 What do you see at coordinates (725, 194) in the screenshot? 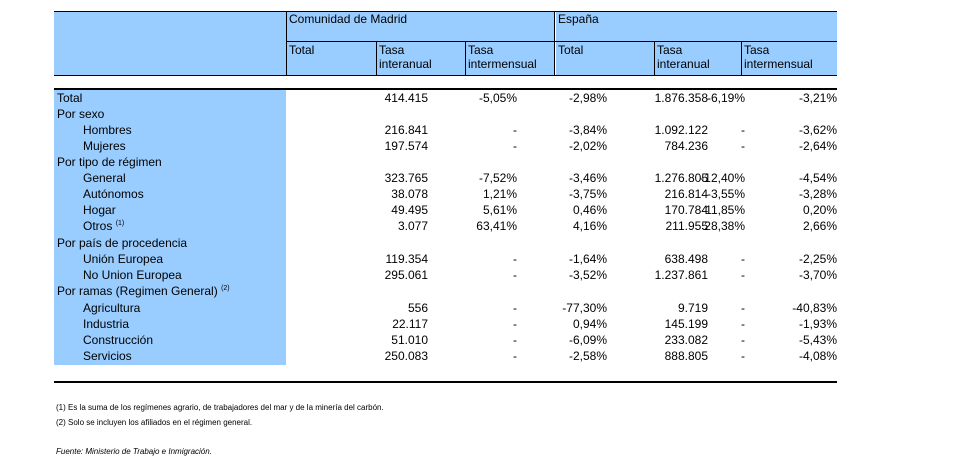
I see `cell-value: -3,55%` at bounding box center [725, 194].